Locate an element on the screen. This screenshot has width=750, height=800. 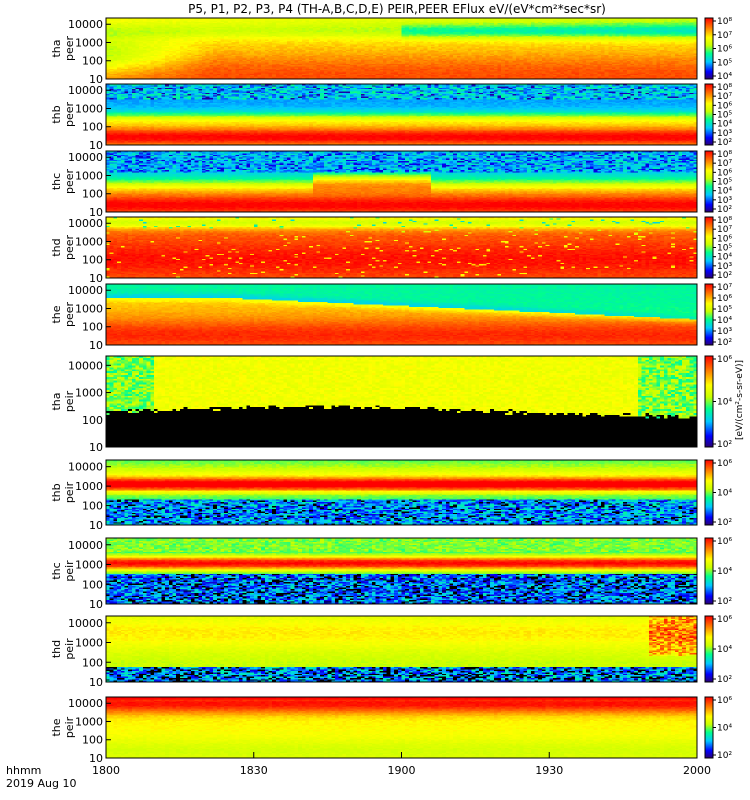
corner-label-hhmm: hhmm is located at coordinates (23, 770).